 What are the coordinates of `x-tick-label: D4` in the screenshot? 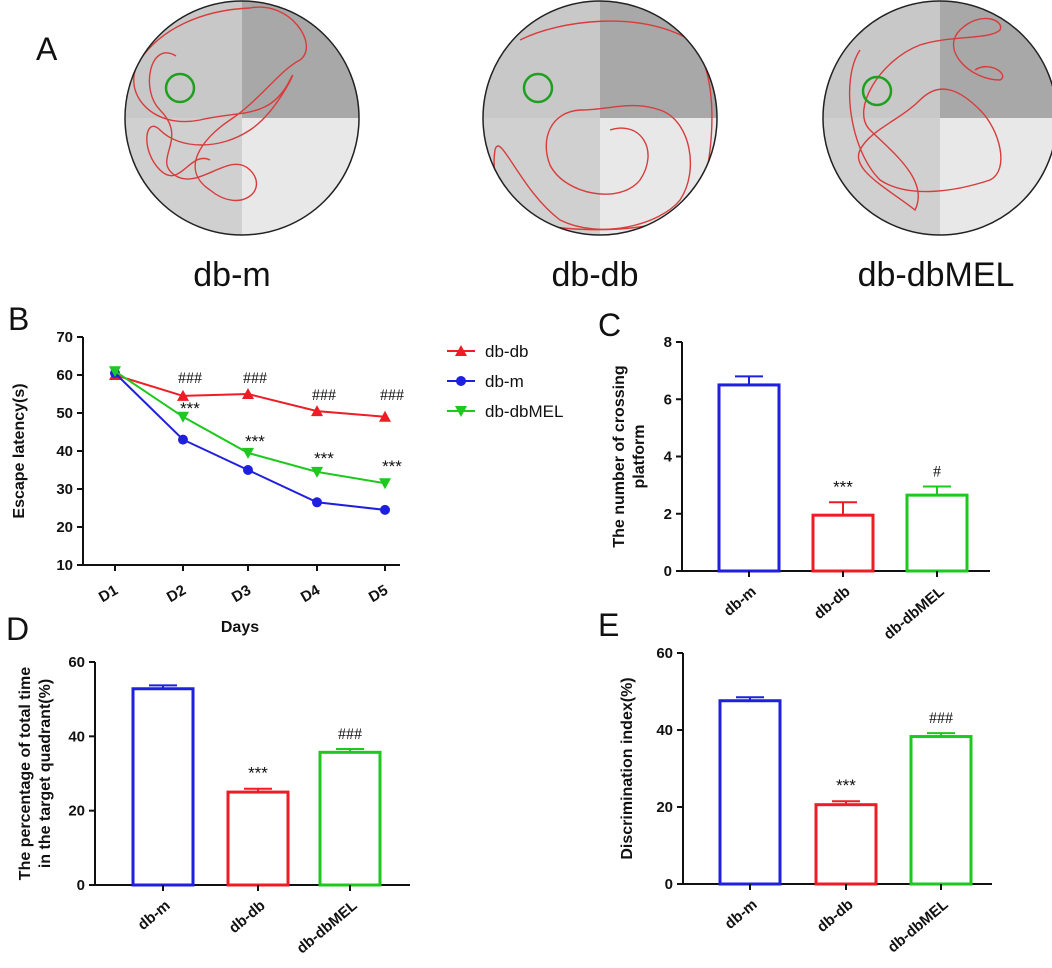 It's located at (311, 593).